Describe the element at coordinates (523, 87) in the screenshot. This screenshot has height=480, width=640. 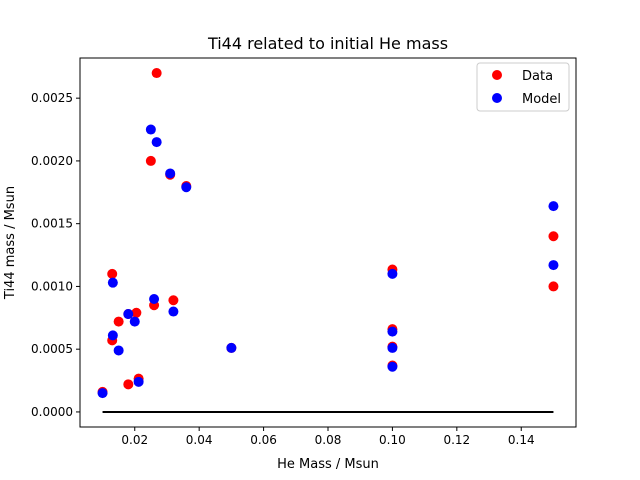
I see `legend: Data Model` at that location.